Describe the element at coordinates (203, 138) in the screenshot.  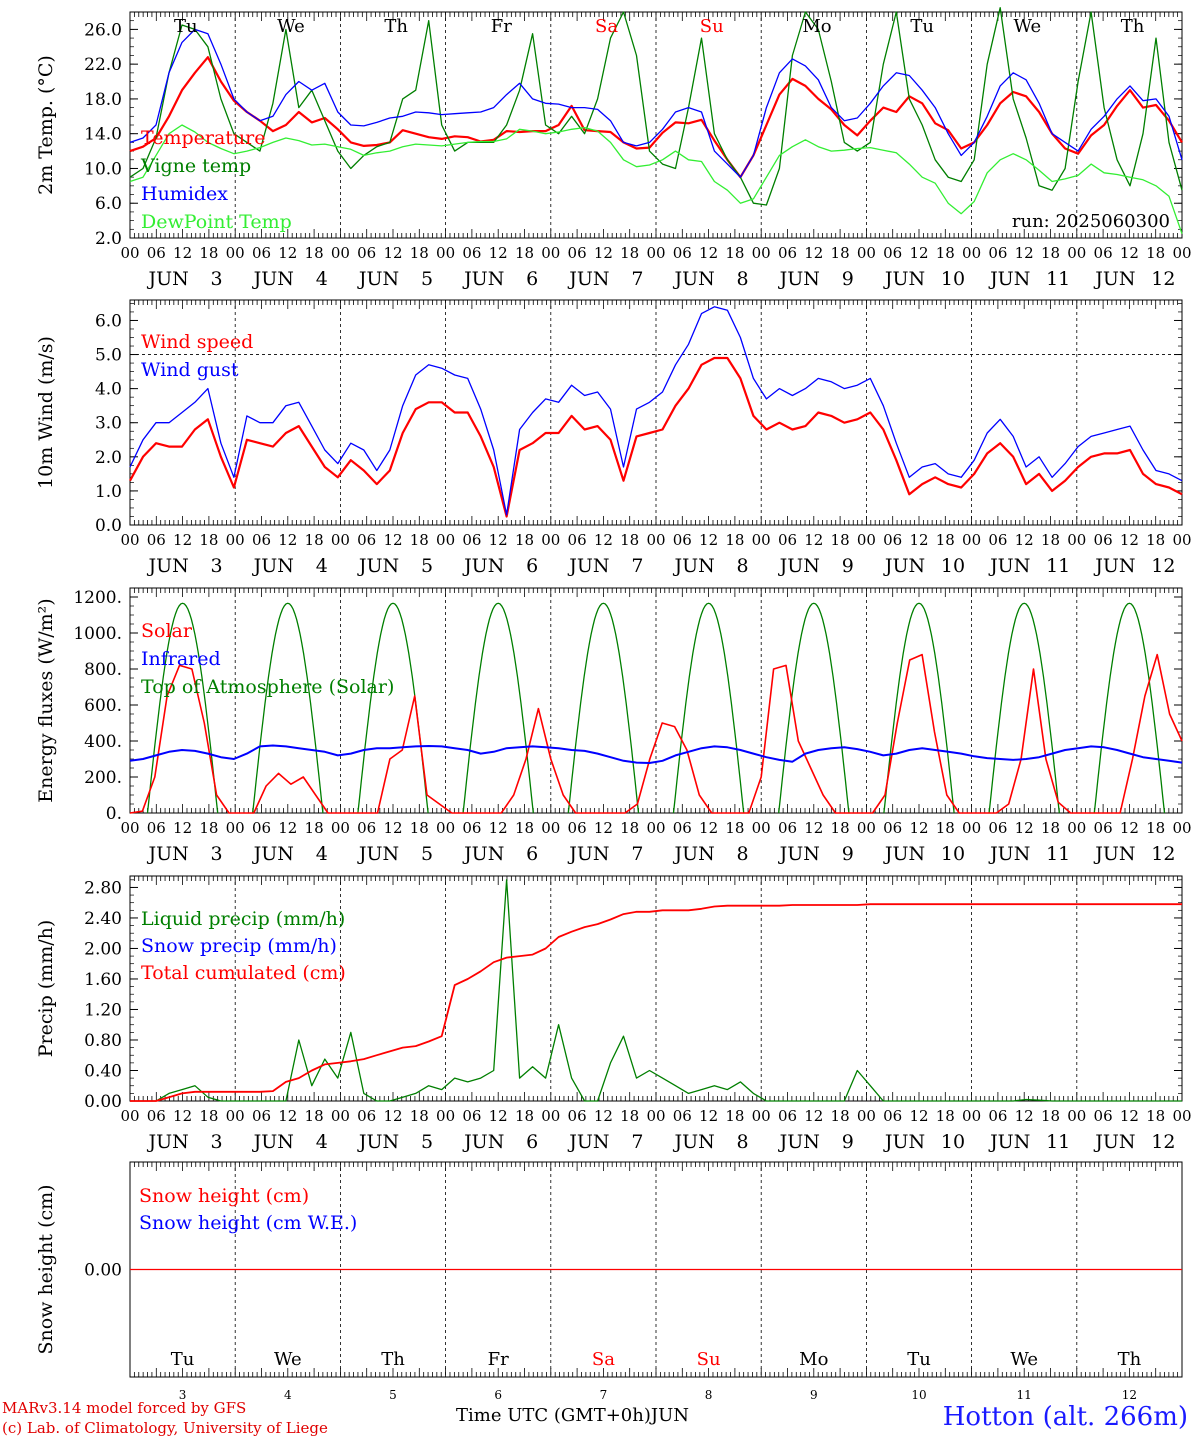
I see `legend-entry: Temperature` at that location.